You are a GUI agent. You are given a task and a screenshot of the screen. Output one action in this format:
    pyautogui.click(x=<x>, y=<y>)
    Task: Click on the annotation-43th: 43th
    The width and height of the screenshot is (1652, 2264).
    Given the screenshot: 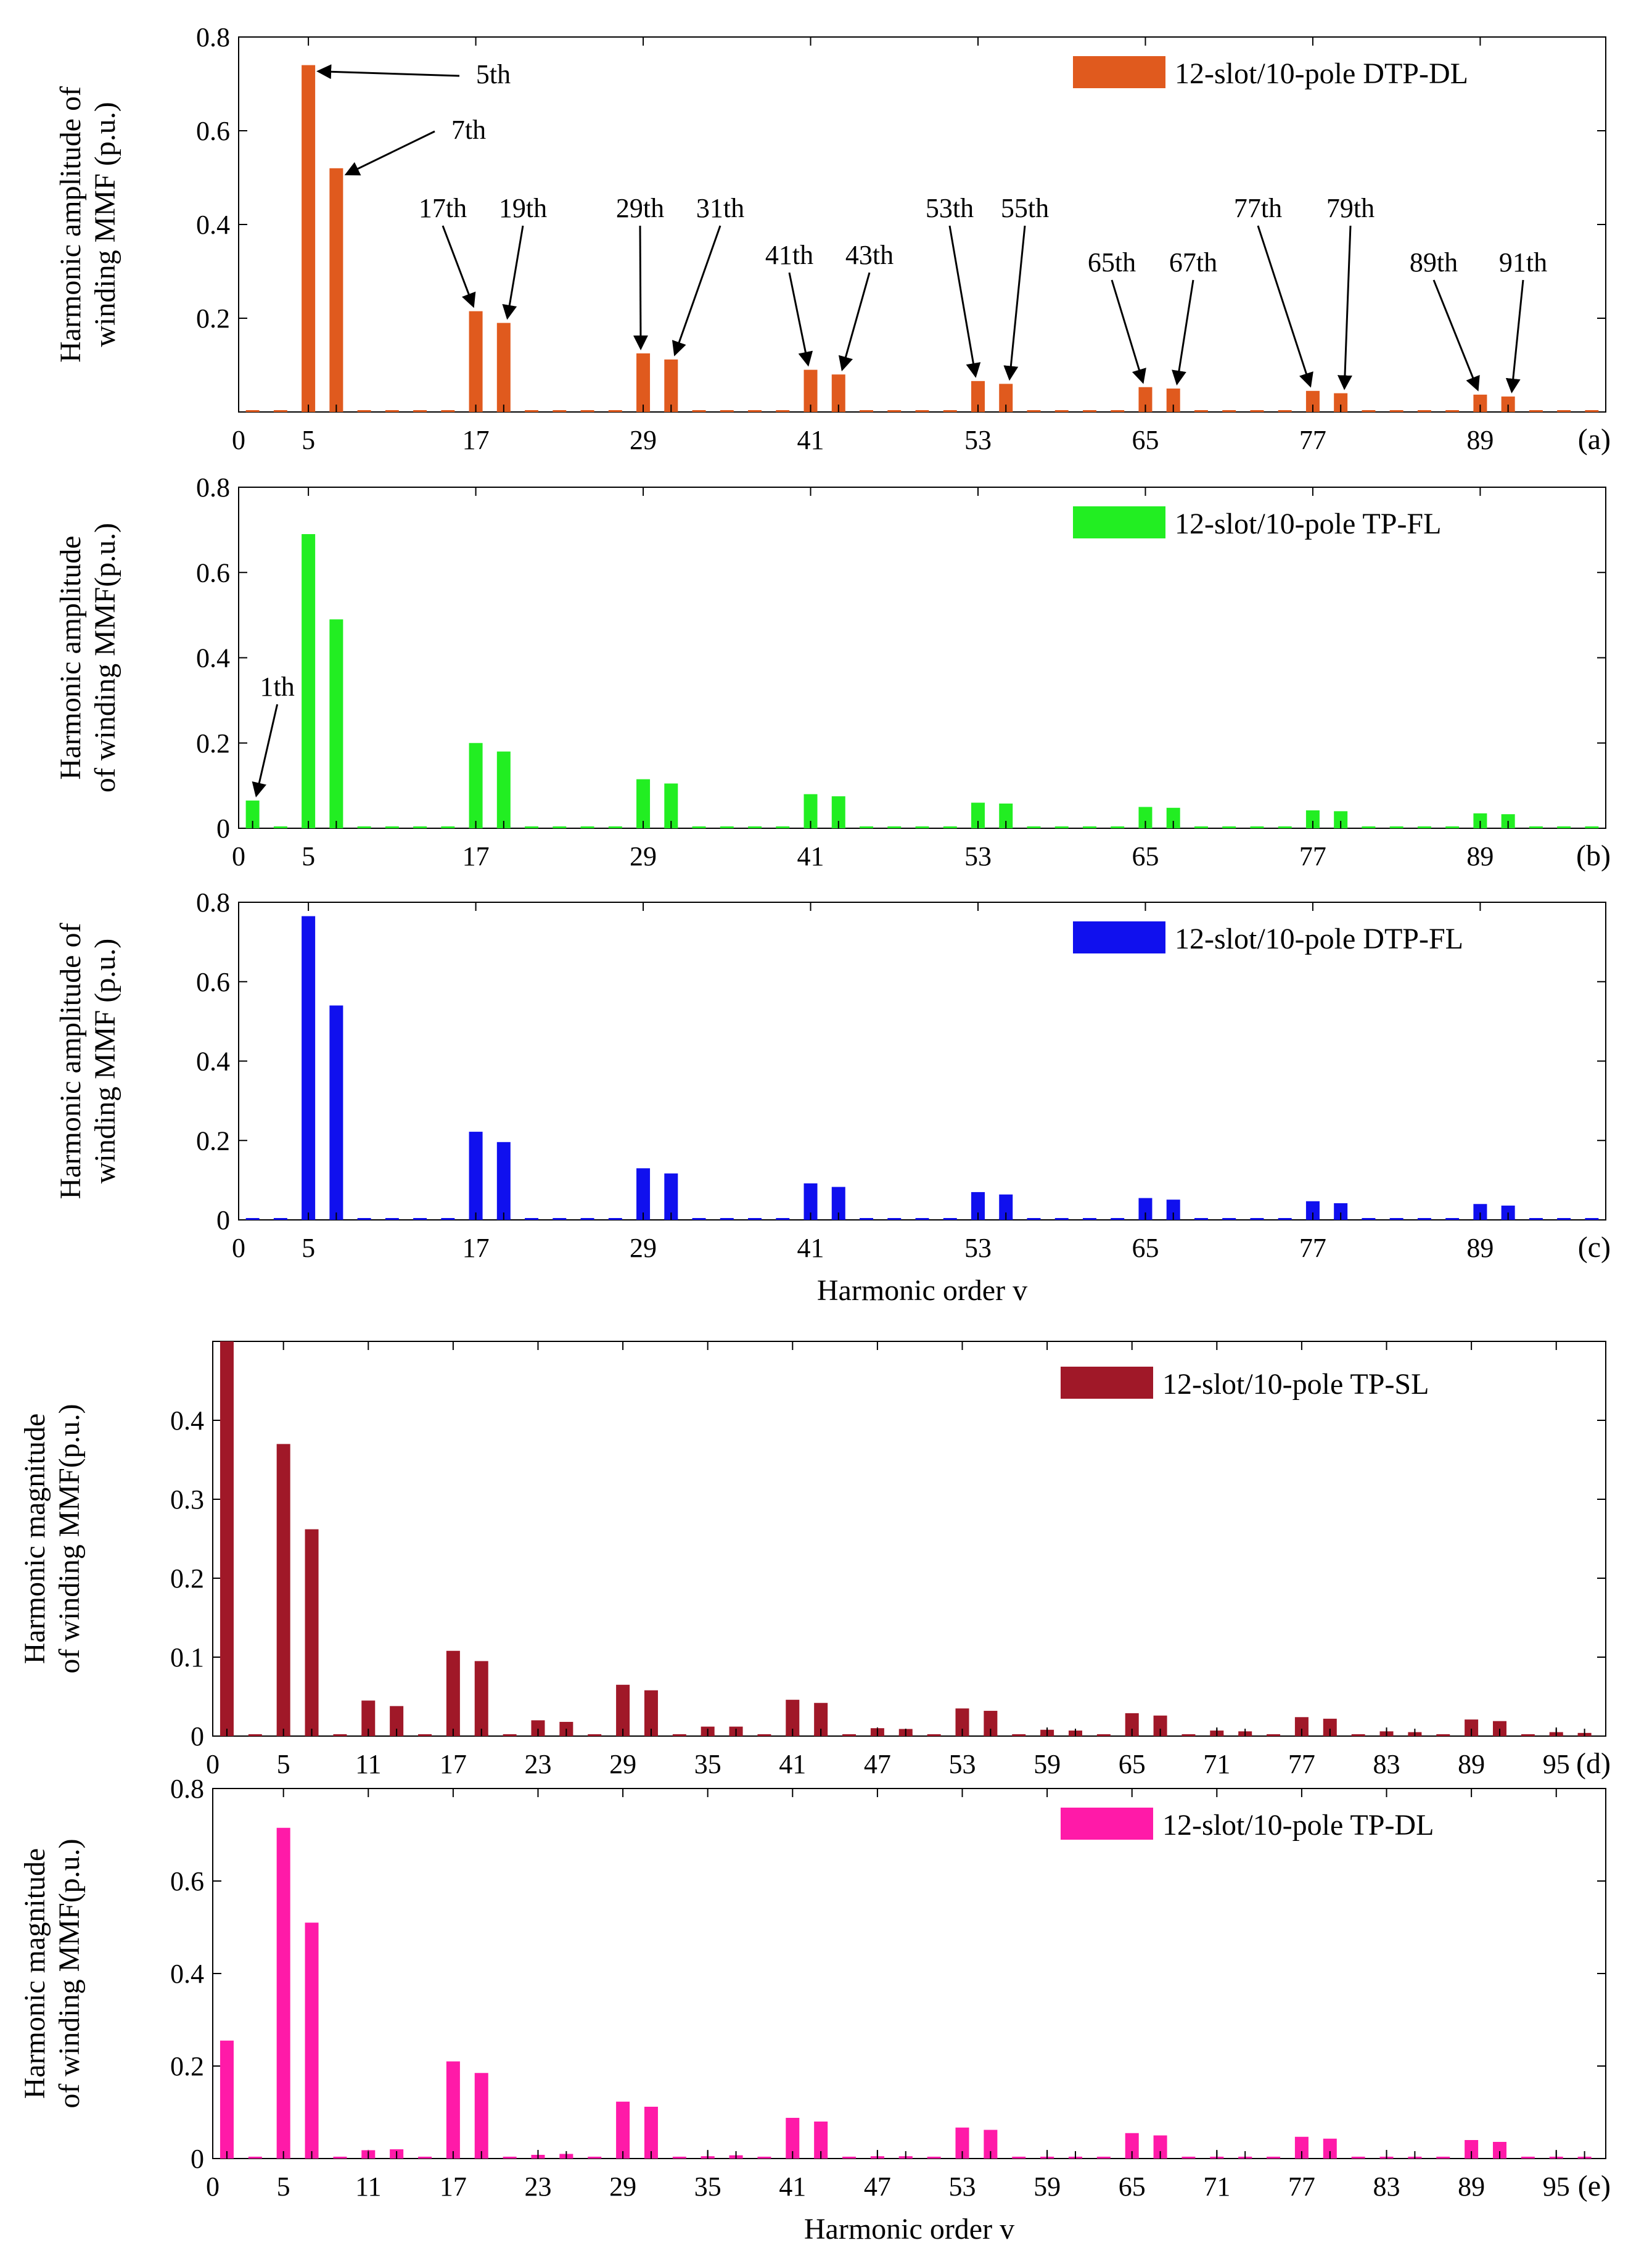 What is the action you would take?
    pyautogui.click(x=869, y=255)
    